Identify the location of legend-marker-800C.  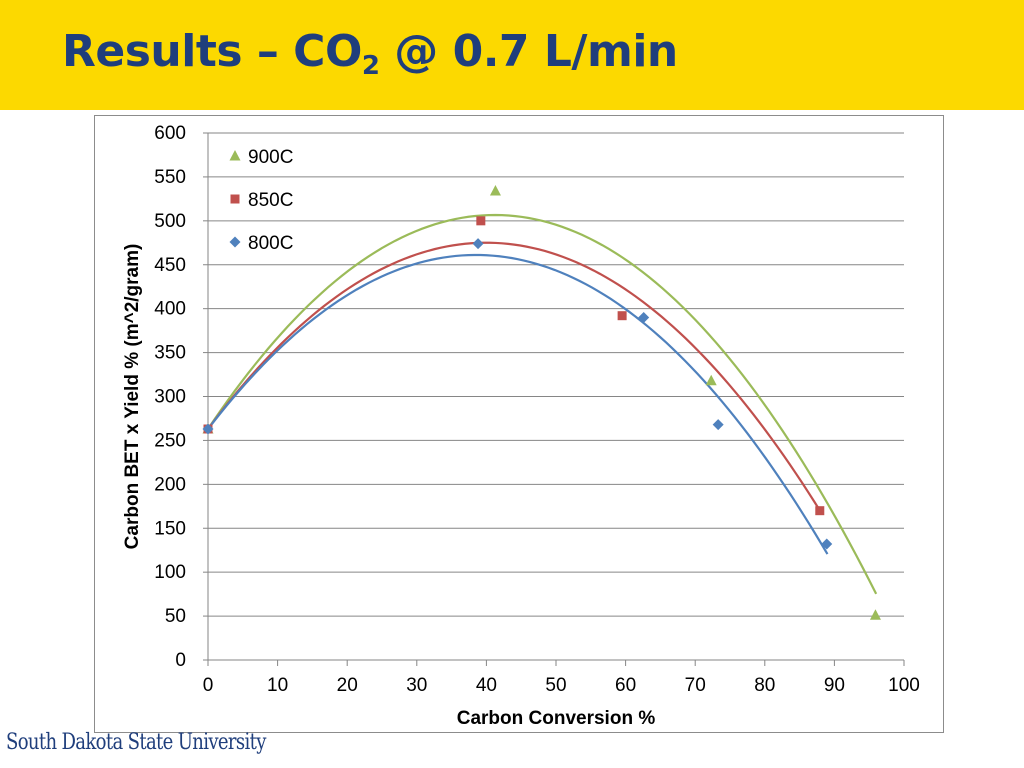
(235, 242).